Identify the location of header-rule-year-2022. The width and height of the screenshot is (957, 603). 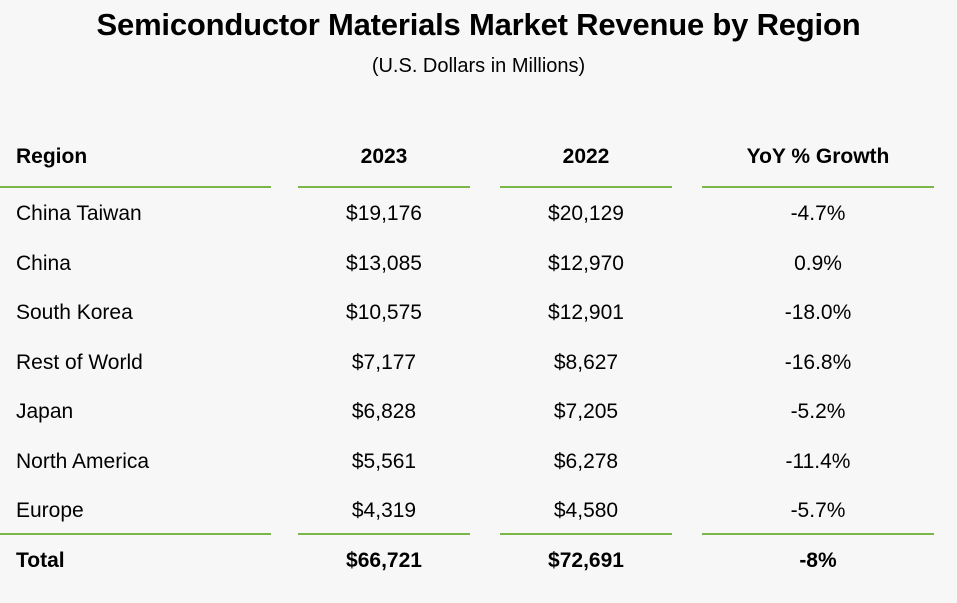
(586, 187).